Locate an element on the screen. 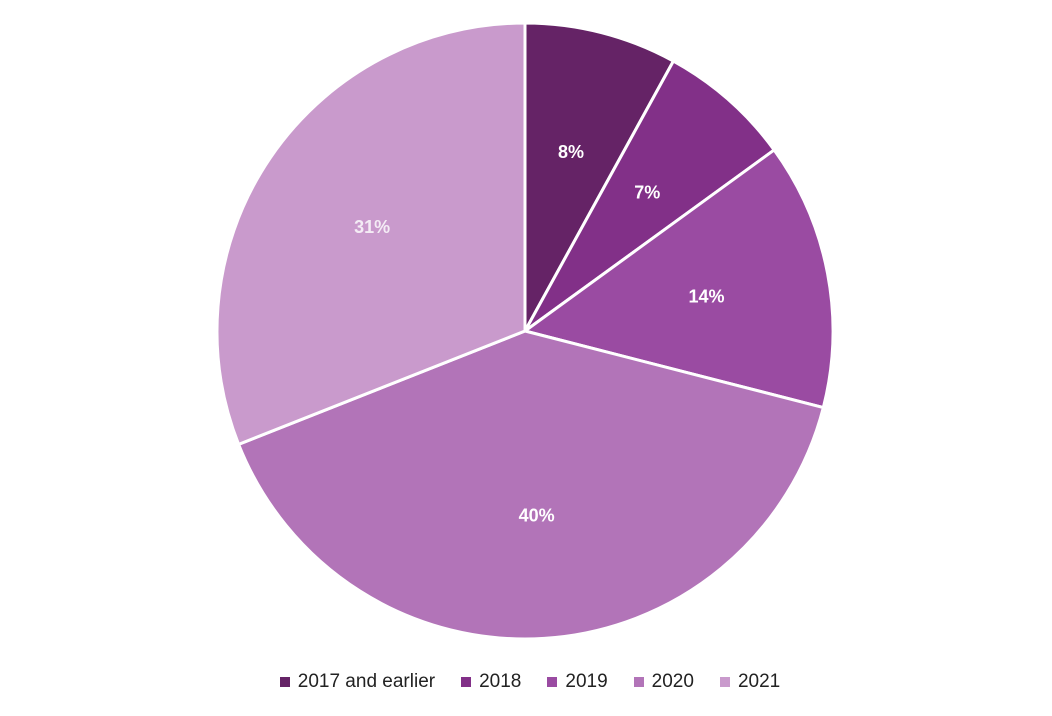 The image size is (1052, 716). data-label-2021: 31% is located at coordinates (372, 227).